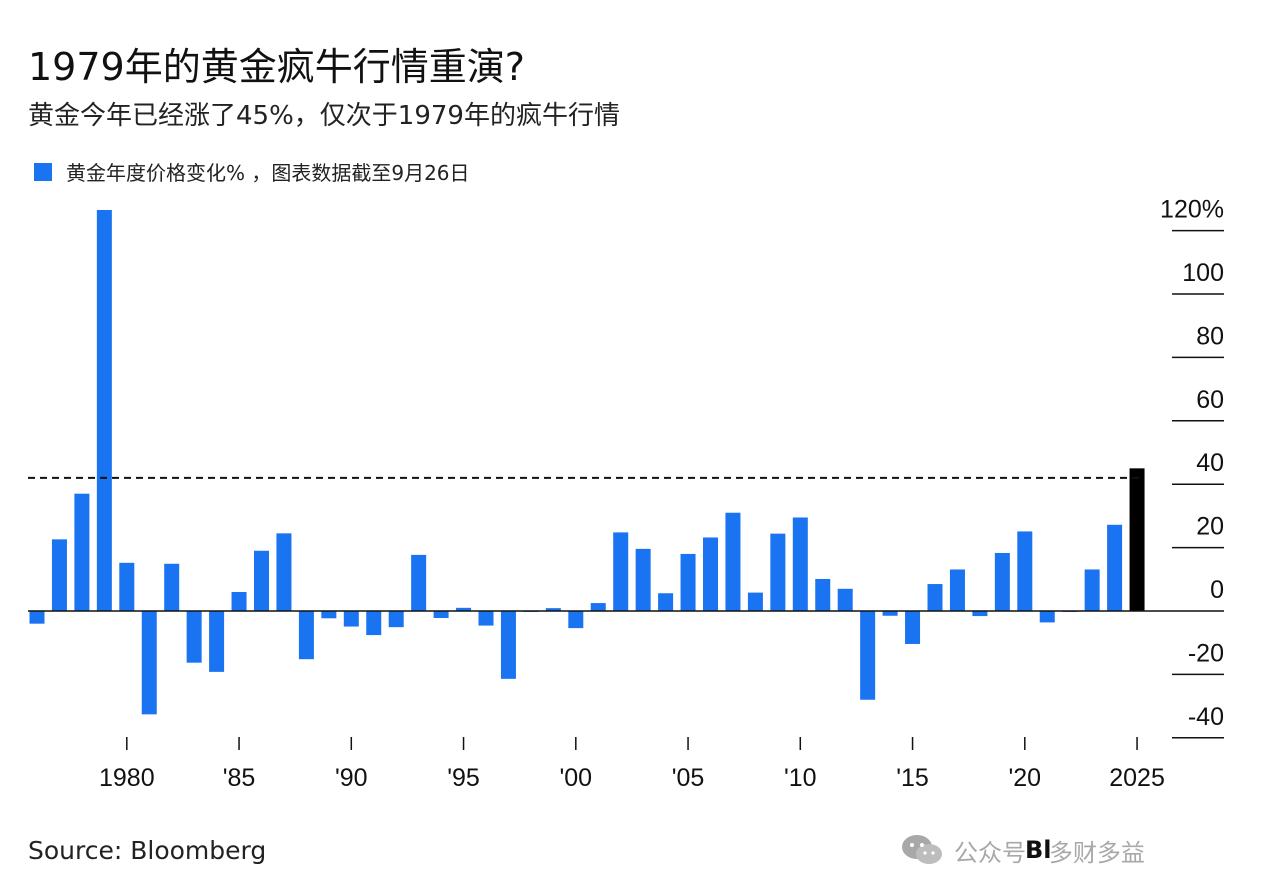 Image resolution: width=1280 pixels, height=893 pixels. What do you see at coordinates (324, 116) in the screenshot?
I see `chart-subtitle: 黄金今年已经涨了45%，仅次于1979年的疯牛行情` at bounding box center [324, 116].